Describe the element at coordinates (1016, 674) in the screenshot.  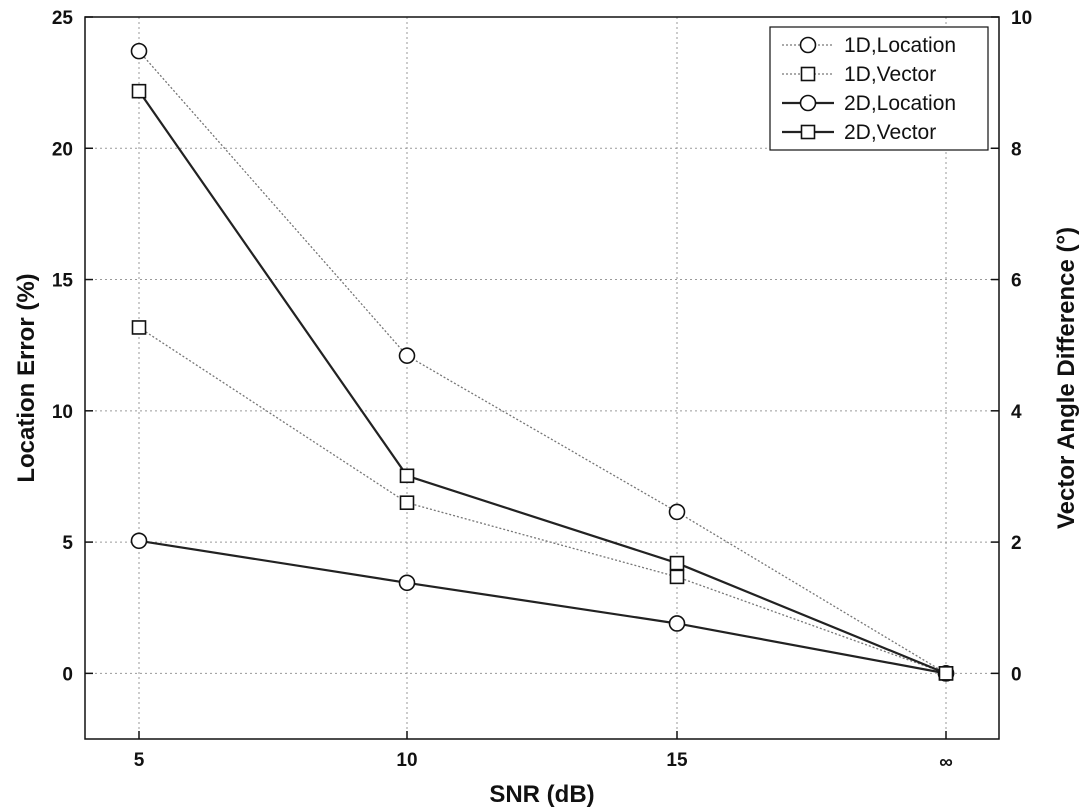
I see `y-right-tick-label: 0` at that location.